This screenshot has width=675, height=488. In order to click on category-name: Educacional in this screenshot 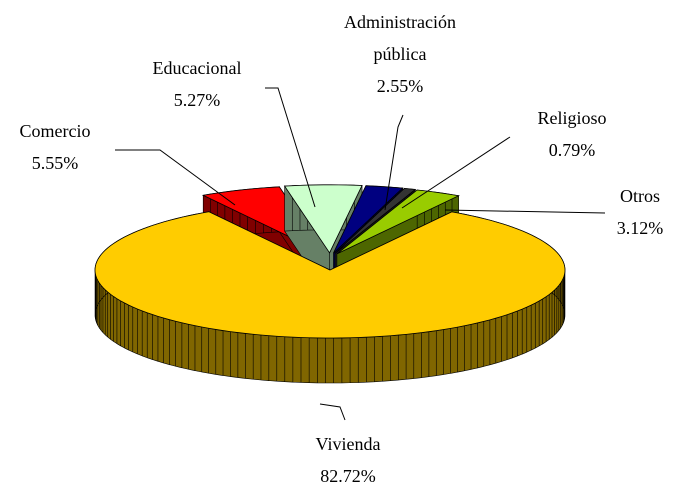, I will do `click(197, 68)`.